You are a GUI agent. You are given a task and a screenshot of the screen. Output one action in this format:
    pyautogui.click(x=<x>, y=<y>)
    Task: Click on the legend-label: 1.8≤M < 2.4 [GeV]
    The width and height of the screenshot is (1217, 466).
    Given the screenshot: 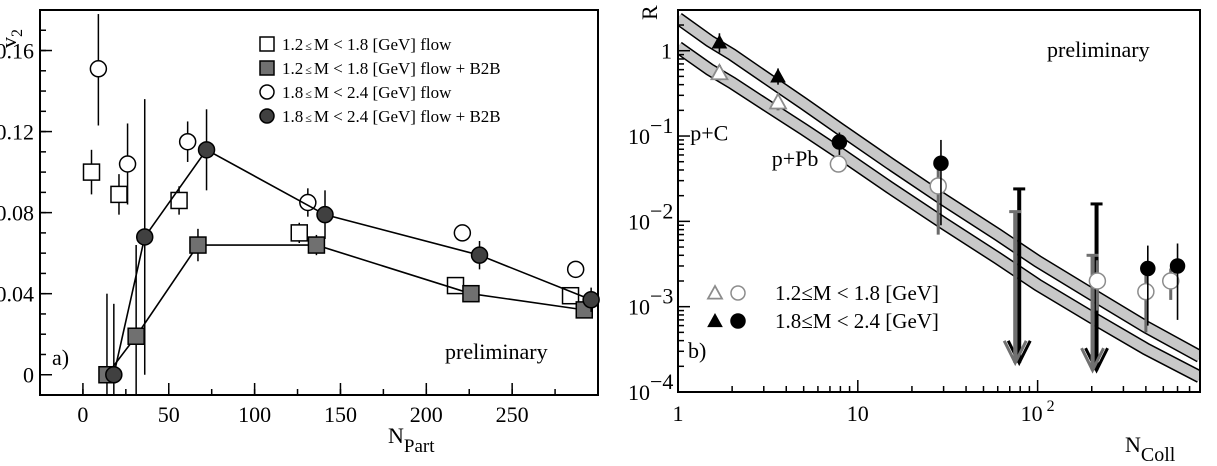 What is the action you would take?
    pyautogui.click(x=857, y=321)
    